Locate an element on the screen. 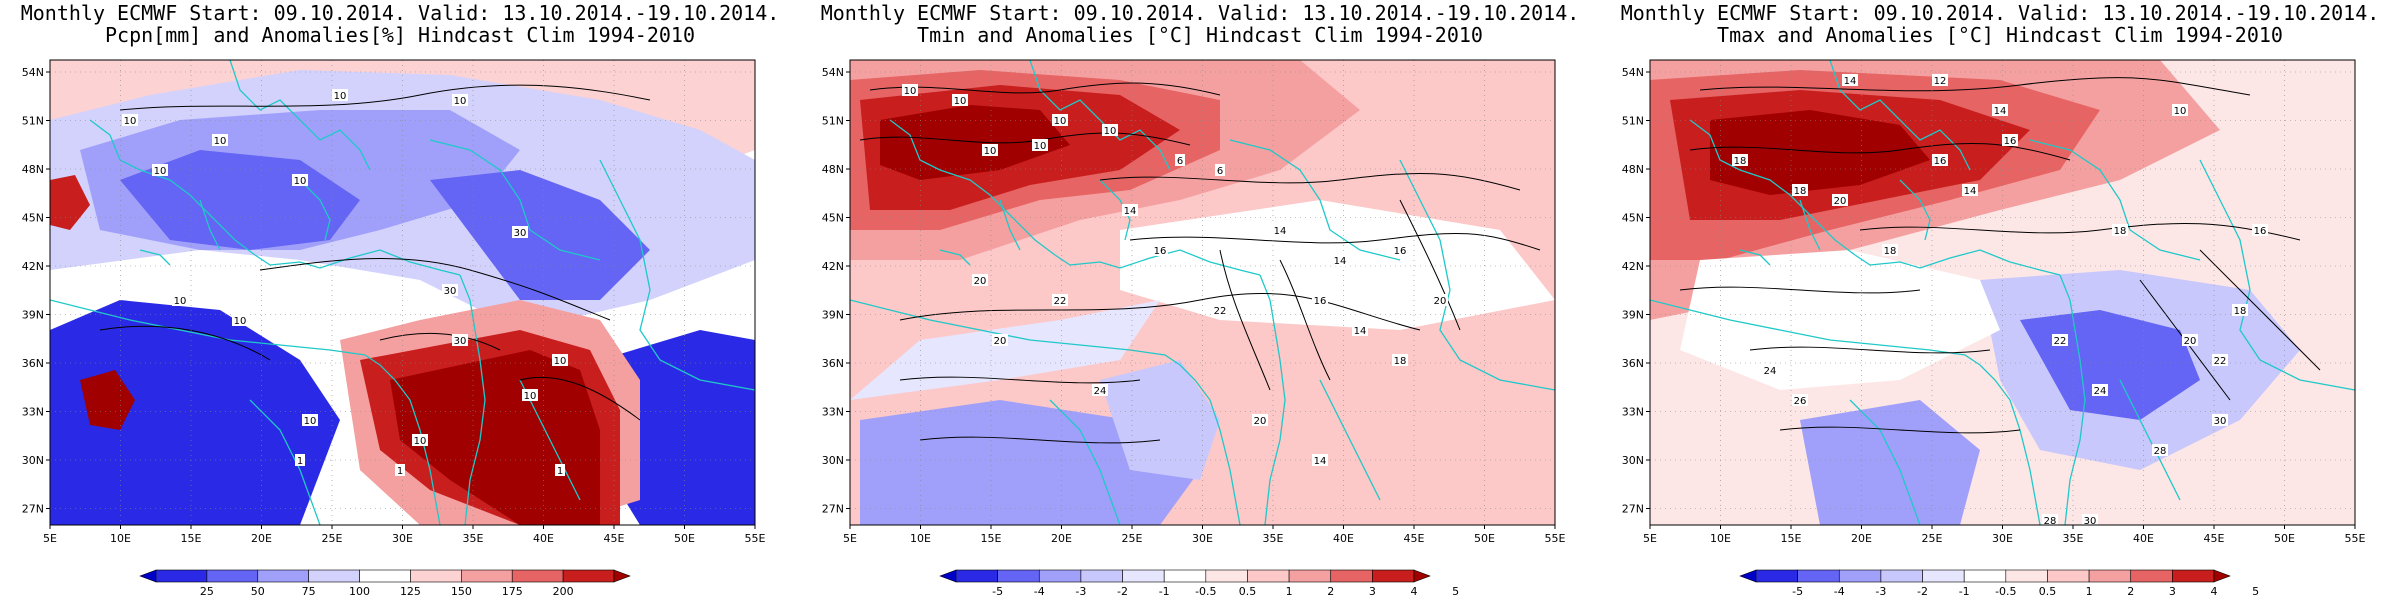 The width and height of the screenshot is (2400, 600). lat-label: 27N is located at coordinates (1633, 509).